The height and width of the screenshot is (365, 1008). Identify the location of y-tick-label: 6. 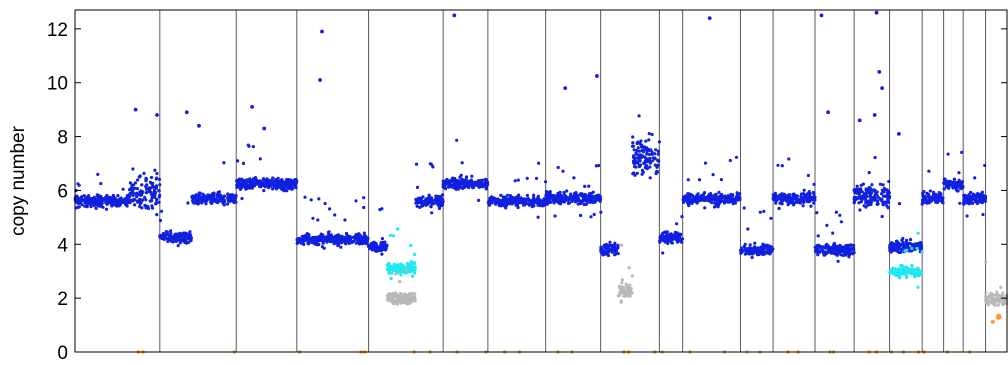
(62, 191).